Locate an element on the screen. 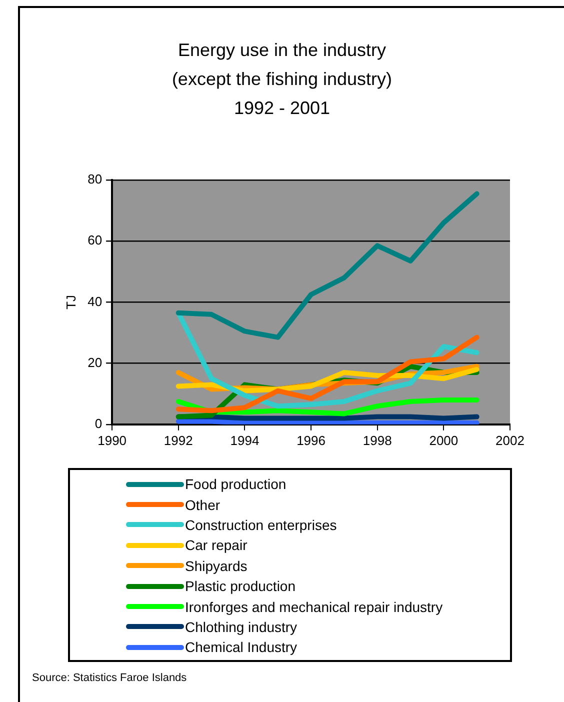  legend-label: Chemical Industry is located at coordinates (241, 647).